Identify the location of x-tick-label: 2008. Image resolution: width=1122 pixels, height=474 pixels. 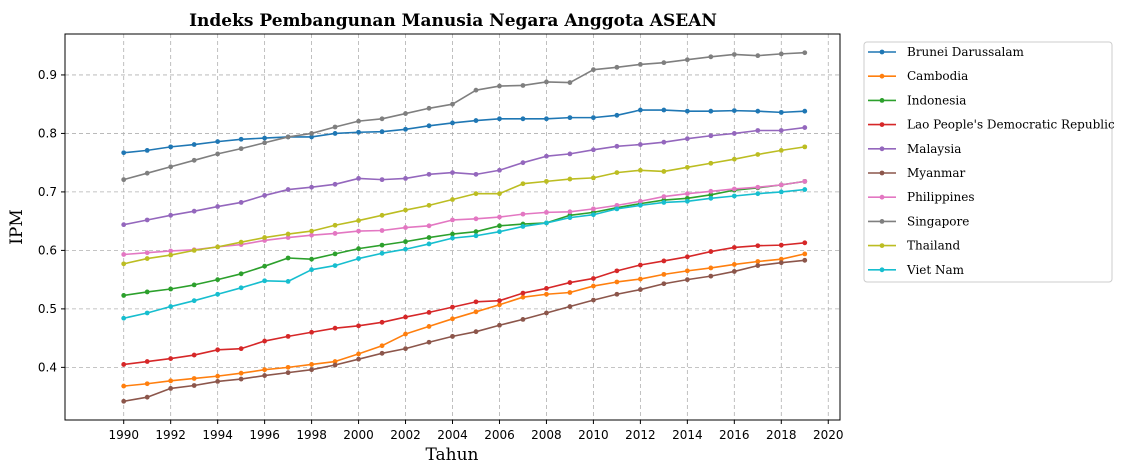
(546, 435).